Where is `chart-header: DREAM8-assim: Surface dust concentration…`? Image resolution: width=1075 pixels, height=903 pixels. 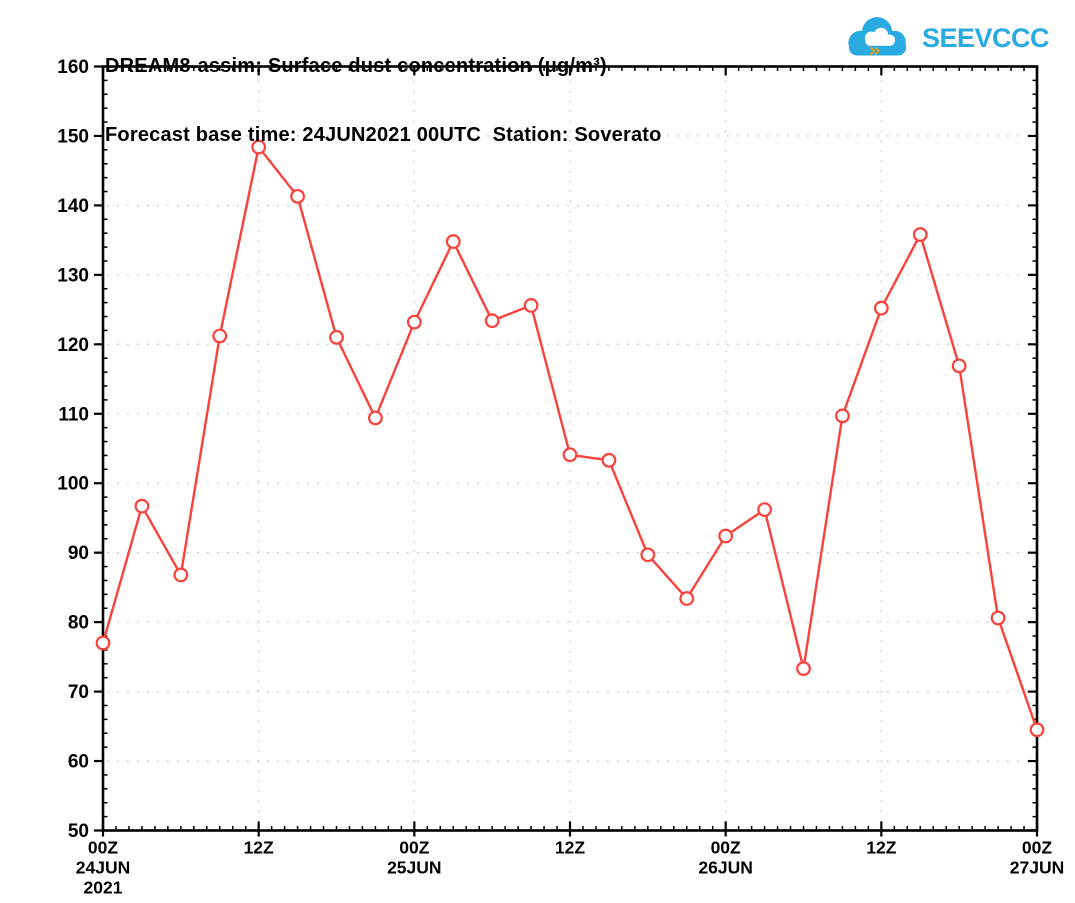 chart-header: DREAM8-assim: Surface dust concentration… is located at coordinates (383, 101).